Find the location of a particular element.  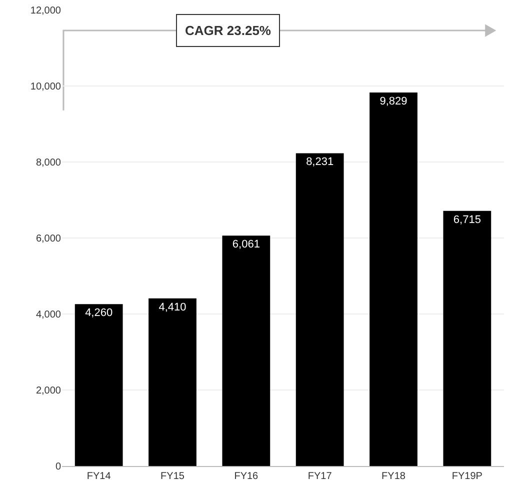

y-tick-label: 8,000 is located at coordinates (49, 163).